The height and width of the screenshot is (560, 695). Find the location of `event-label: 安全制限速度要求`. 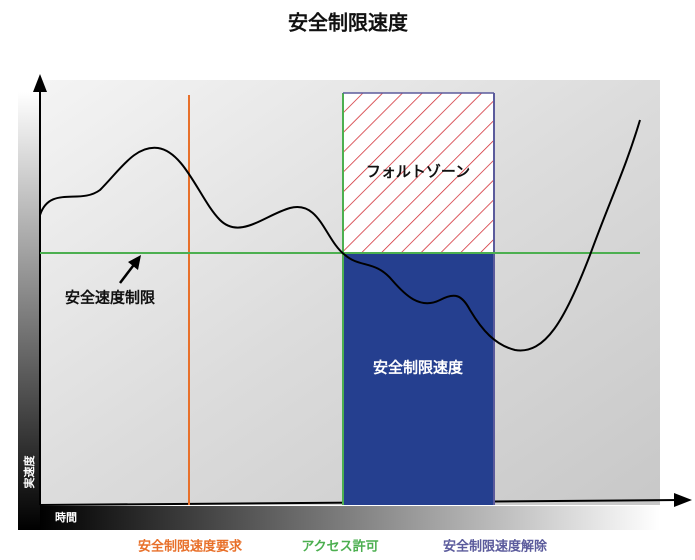

event-label: 安全制限速度要求 is located at coordinates (190, 547).